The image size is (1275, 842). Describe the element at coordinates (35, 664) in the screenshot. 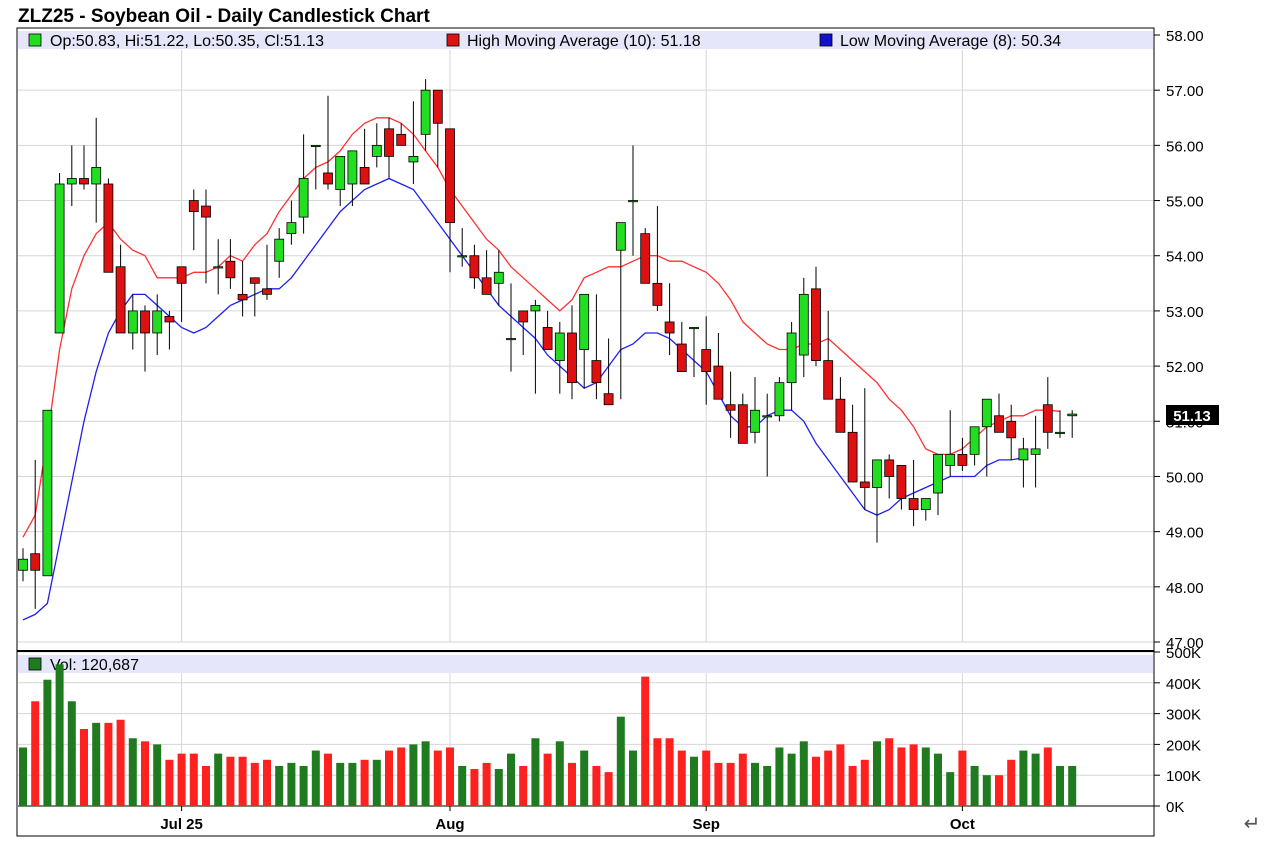

I see `volume-legend-icon` at that location.